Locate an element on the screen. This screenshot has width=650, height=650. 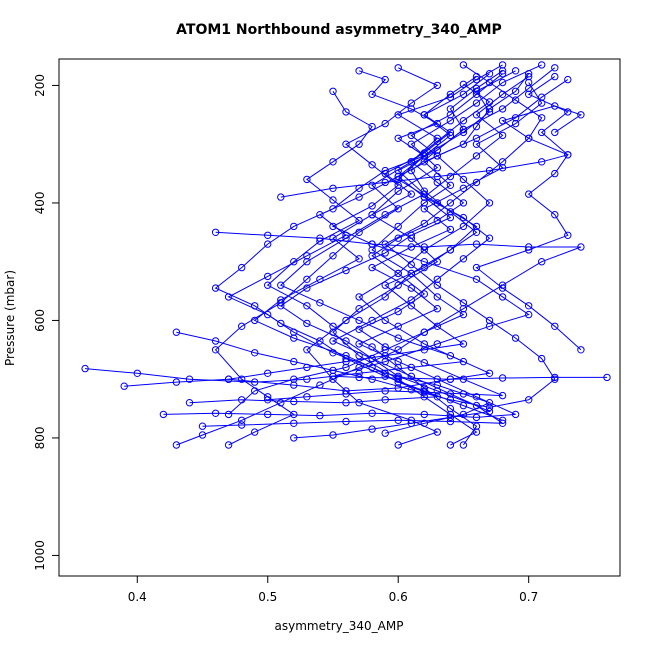
y-tick-label: 200 is located at coordinates (40, 85).